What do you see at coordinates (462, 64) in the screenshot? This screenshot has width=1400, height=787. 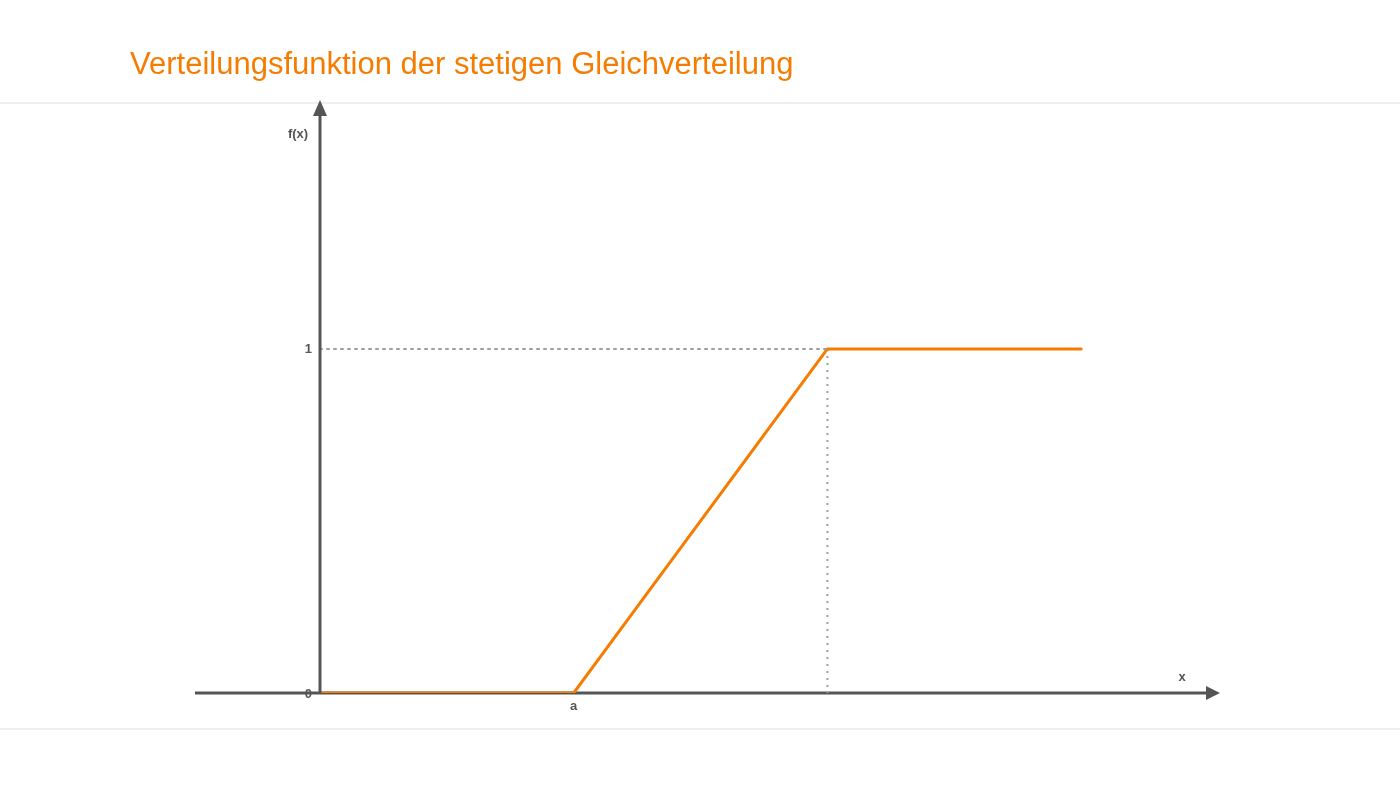 I see `chart-title: Verteilungsfunktion der stetigen Gleichverteilung` at bounding box center [462, 64].